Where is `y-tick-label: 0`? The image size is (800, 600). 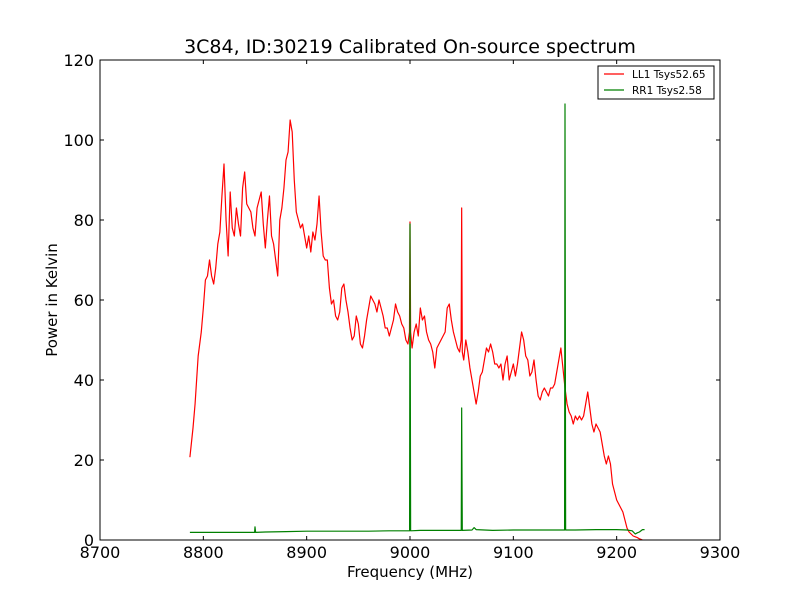 y-tick-label: 0 is located at coordinates (89, 540).